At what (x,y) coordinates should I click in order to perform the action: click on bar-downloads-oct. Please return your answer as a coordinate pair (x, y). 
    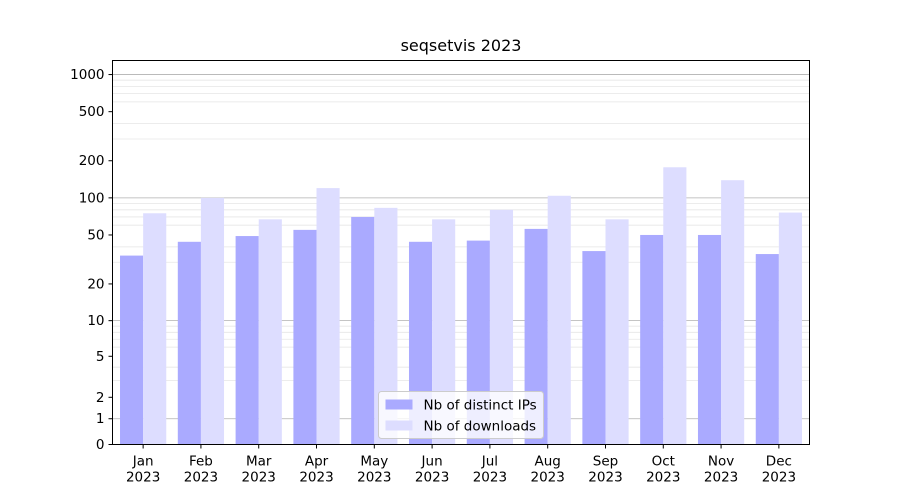
    Looking at the image, I should click on (675, 306).